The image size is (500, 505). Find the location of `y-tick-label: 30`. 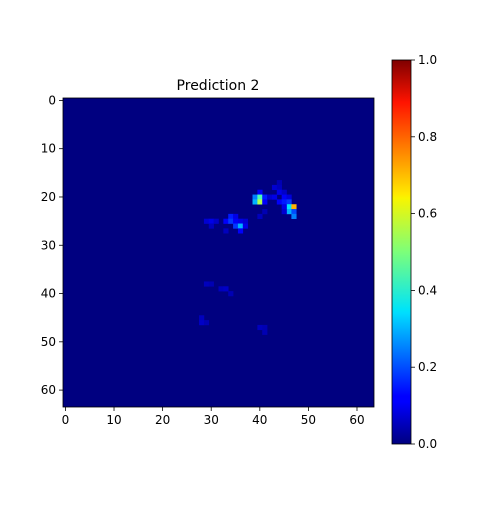

y-tick-label: 30 is located at coordinates (48, 245).